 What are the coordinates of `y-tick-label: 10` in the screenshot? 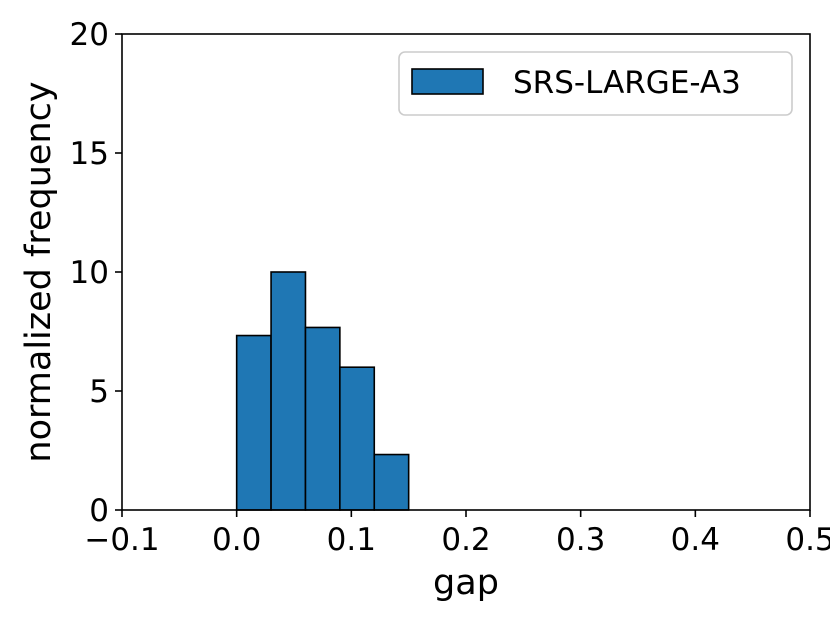 It's located at (89, 273).